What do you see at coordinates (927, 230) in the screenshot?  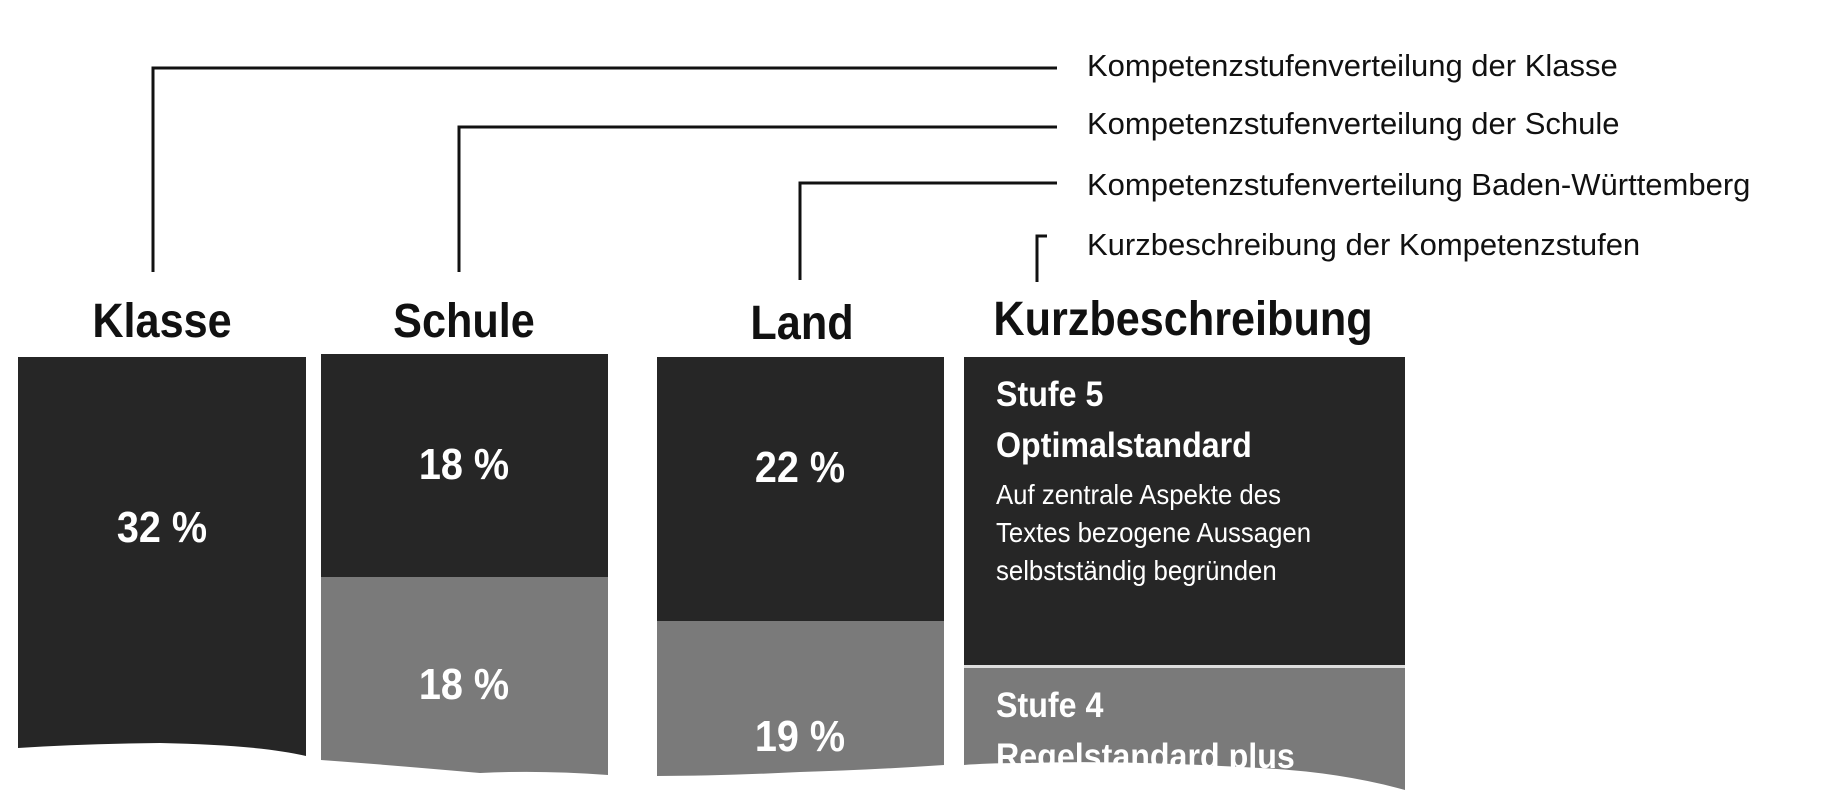 I see `connector-land` at bounding box center [927, 230].